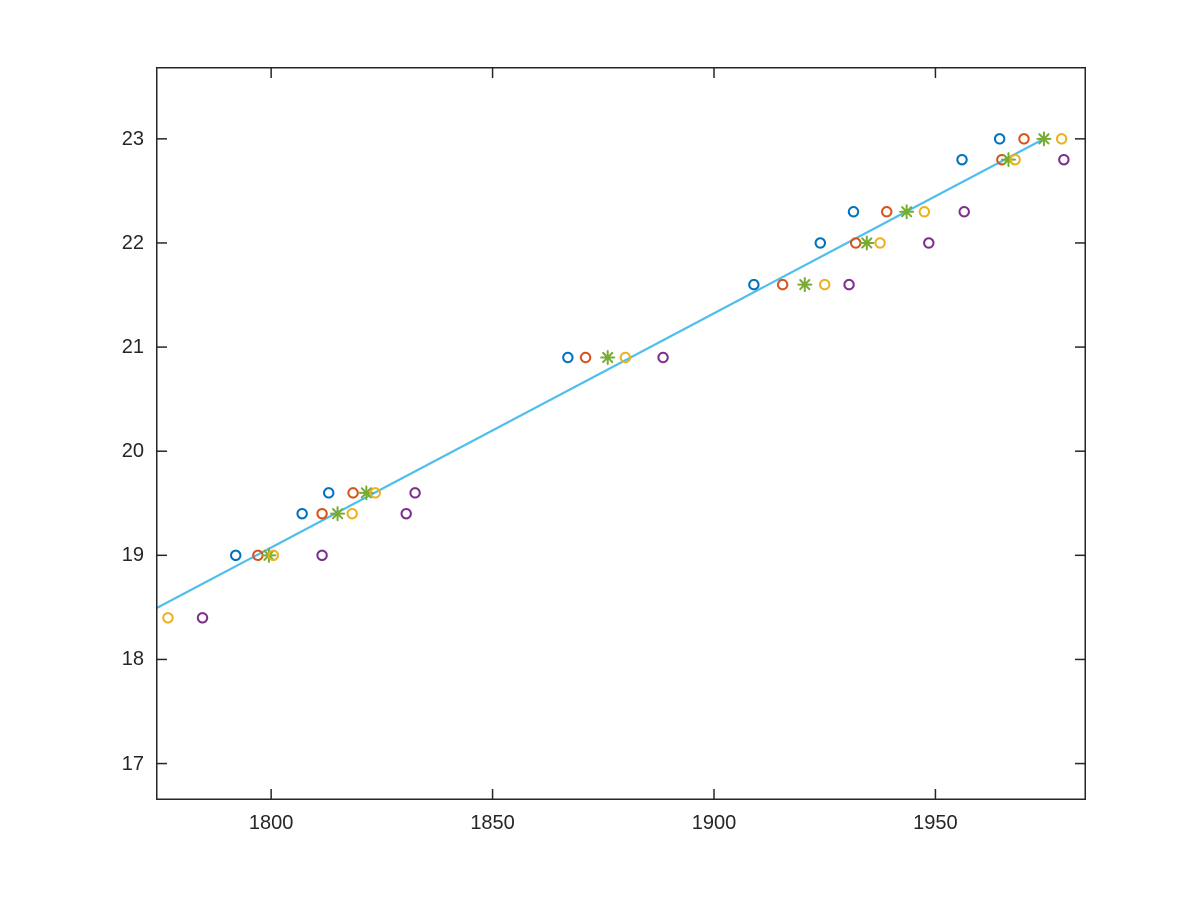 The width and height of the screenshot is (1200, 900). Describe the element at coordinates (132, 242) in the screenshot. I see `y-tick-label: 22` at that location.